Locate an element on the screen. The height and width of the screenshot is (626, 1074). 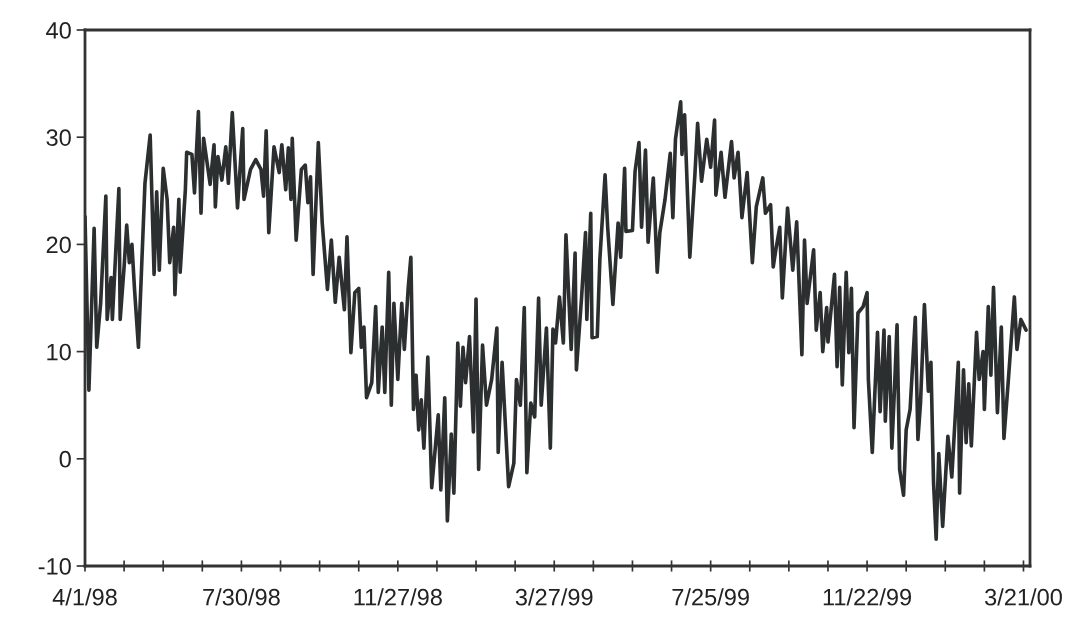
y-tick-label: 0 is located at coordinates (65, 459).